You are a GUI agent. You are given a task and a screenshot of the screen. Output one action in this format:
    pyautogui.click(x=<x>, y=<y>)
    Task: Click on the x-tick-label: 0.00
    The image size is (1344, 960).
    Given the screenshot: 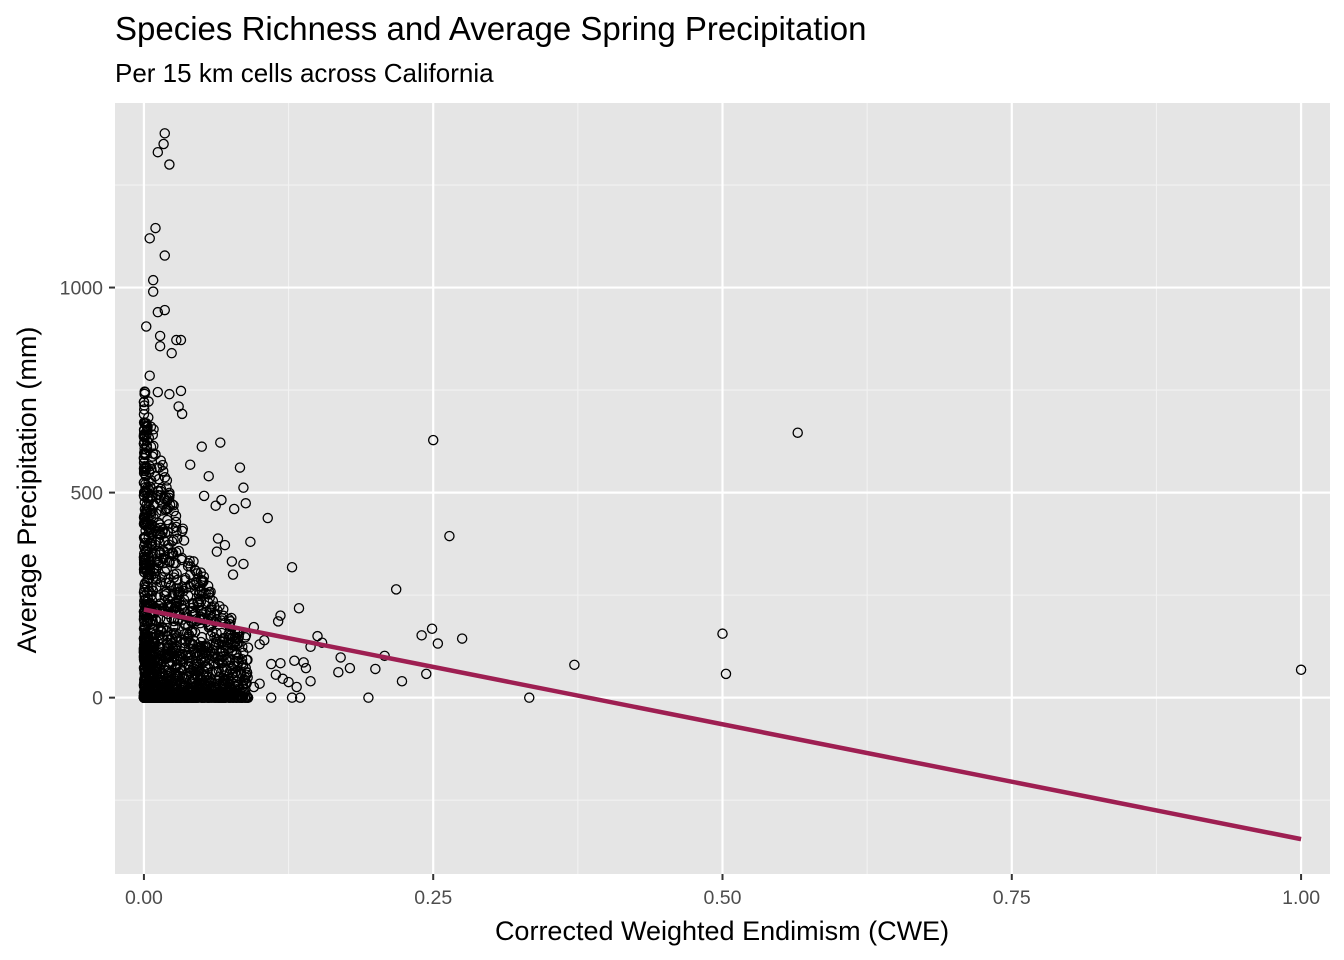 What is the action you would take?
    pyautogui.click(x=144, y=898)
    